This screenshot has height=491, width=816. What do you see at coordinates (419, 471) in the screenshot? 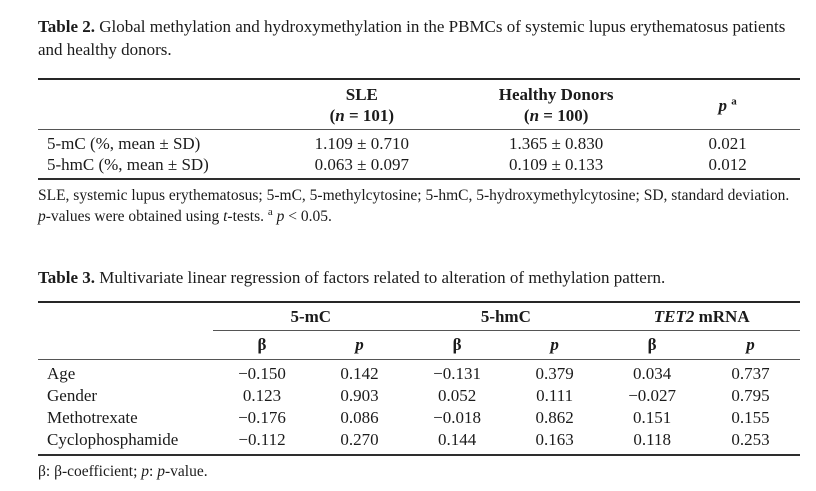
I see `table3-footnote: β: β-coefficient; p: p-value.` at bounding box center [419, 471].